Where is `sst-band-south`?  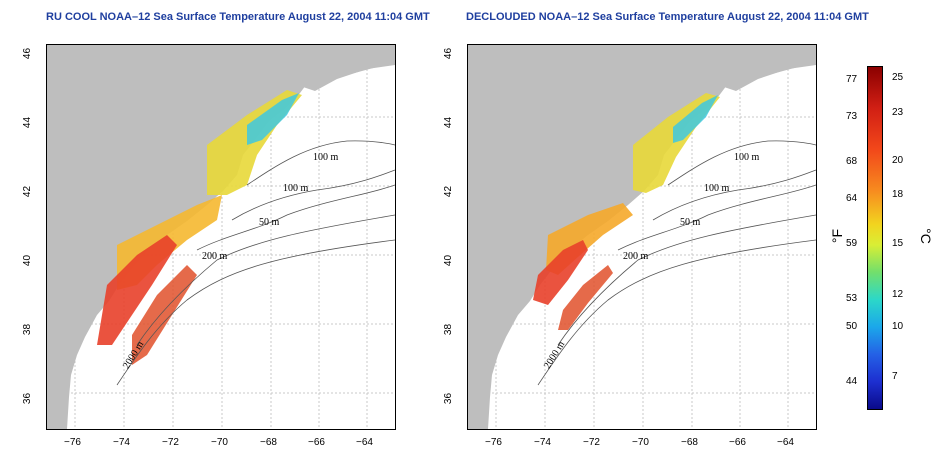
sst-band-south is located at coordinates (585, 297).